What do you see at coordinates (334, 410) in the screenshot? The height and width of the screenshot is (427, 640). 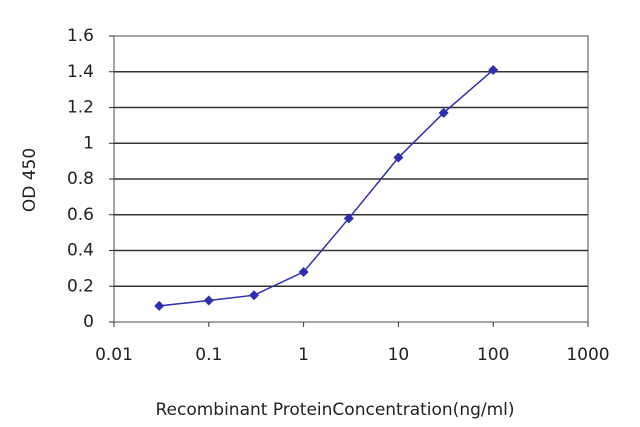 I see `x-axis-label: Recombinant ProteinConcentration(ng/ml)` at bounding box center [334, 410].